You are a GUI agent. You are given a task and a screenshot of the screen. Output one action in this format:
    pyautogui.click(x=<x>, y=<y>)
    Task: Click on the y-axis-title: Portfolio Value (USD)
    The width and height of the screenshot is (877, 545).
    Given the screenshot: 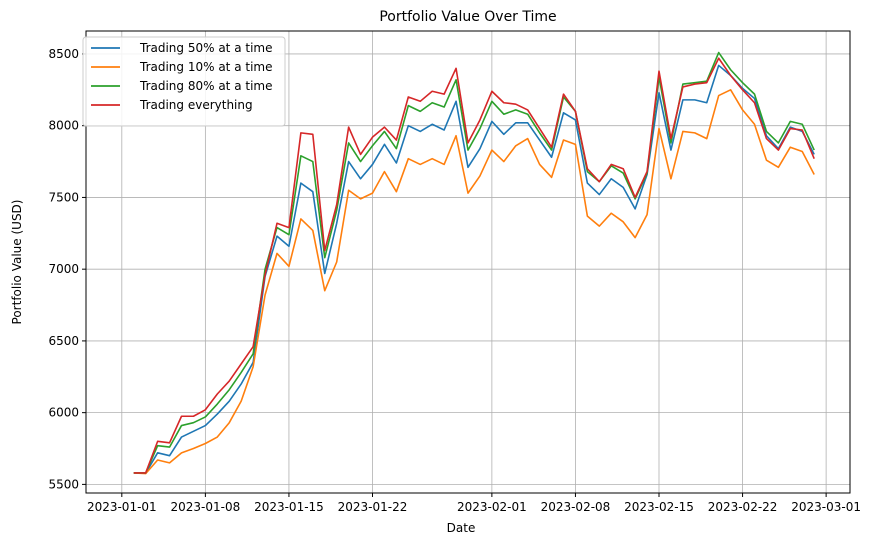 What is the action you would take?
    pyautogui.click(x=17, y=262)
    